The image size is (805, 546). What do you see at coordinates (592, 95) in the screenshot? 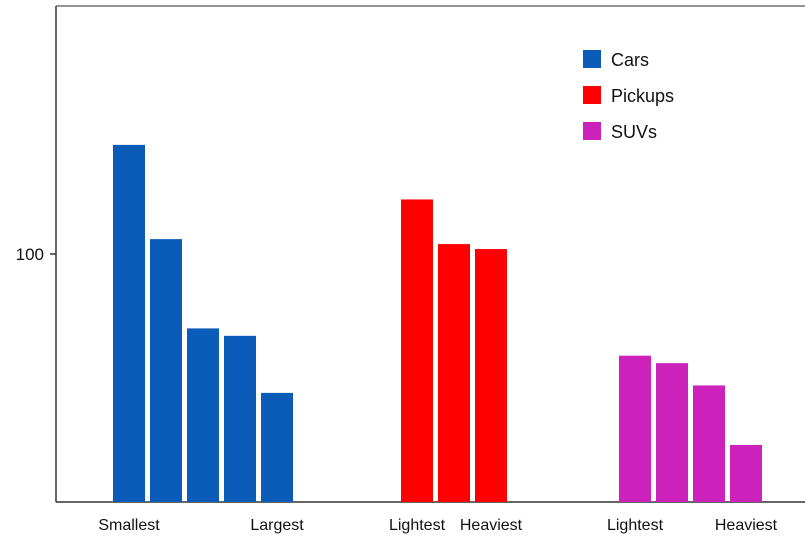
I see `legend-swatch-pickups` at bounding box center [592, 95].